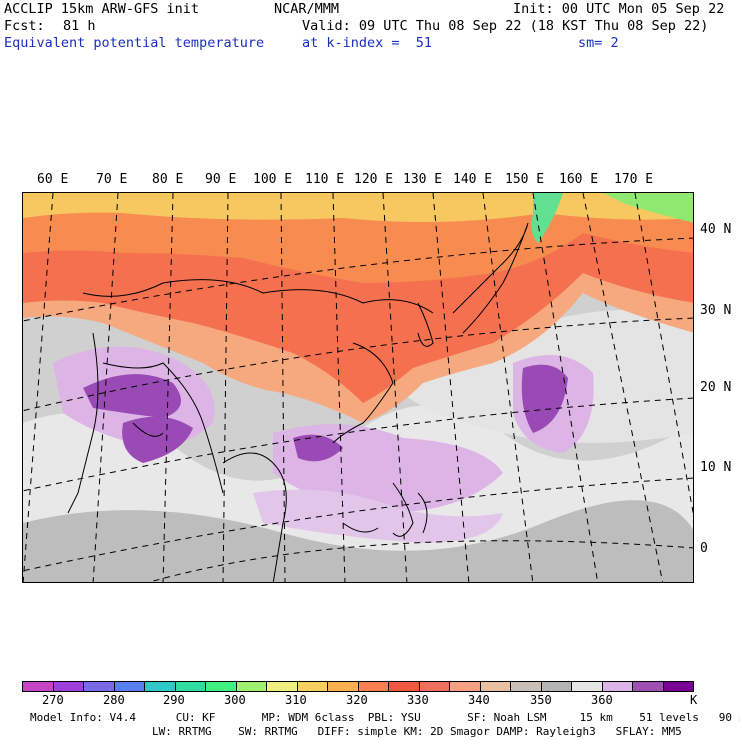  Describe the element at coordinates (374, 179) in the screenshot. I see `lon-label: 120 E` at that location.